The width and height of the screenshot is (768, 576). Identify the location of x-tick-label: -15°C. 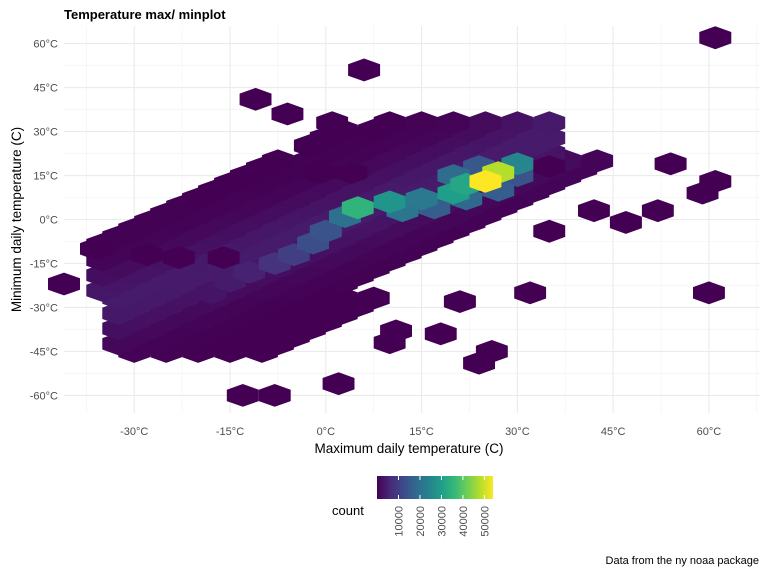
(230, 432).